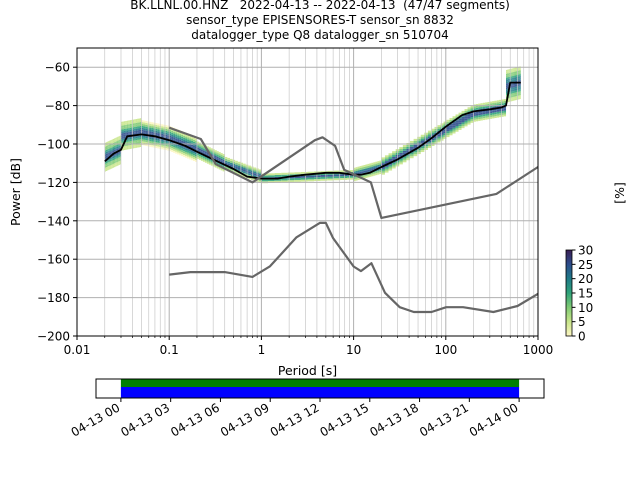 This screenshot has width=640, height=480. What do you see at coordinates (320, 35) in the screenshot?
I see `chart-title-line-3: datalogger_type Q8 datalogger_sn 510704` at bounding box center [320, 35].